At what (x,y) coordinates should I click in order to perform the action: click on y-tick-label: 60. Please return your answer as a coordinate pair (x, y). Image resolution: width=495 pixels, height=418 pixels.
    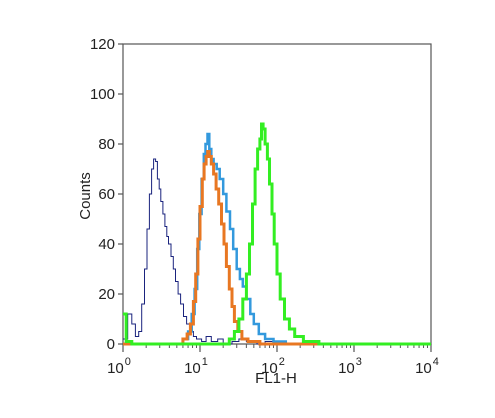
    Looking at the image, I should click on (106, 194).